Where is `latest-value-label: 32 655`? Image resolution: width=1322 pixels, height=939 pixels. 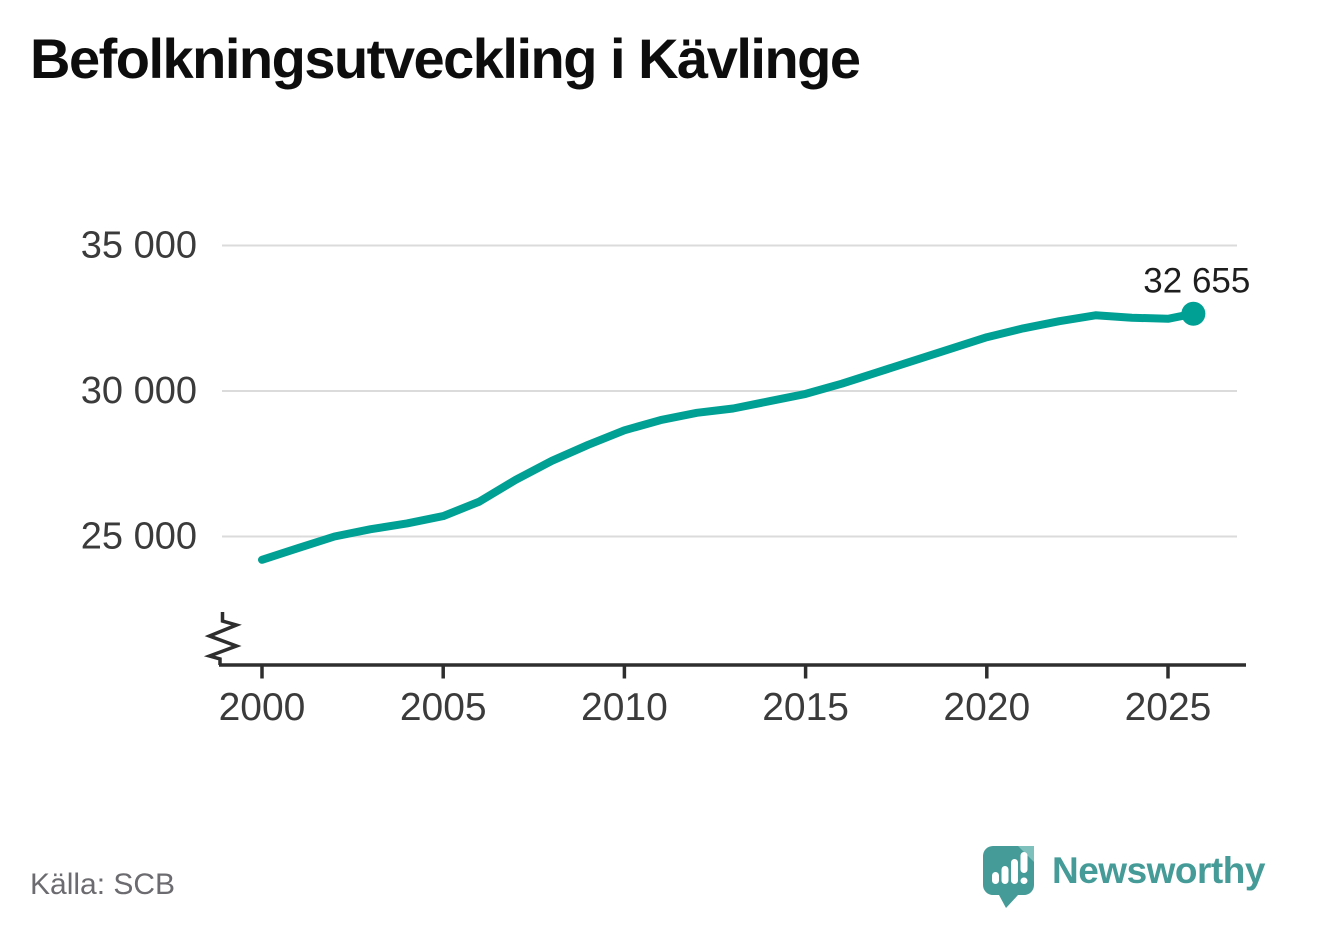 latest-value-label: 32 655 is located at coordinates (1196, 281).